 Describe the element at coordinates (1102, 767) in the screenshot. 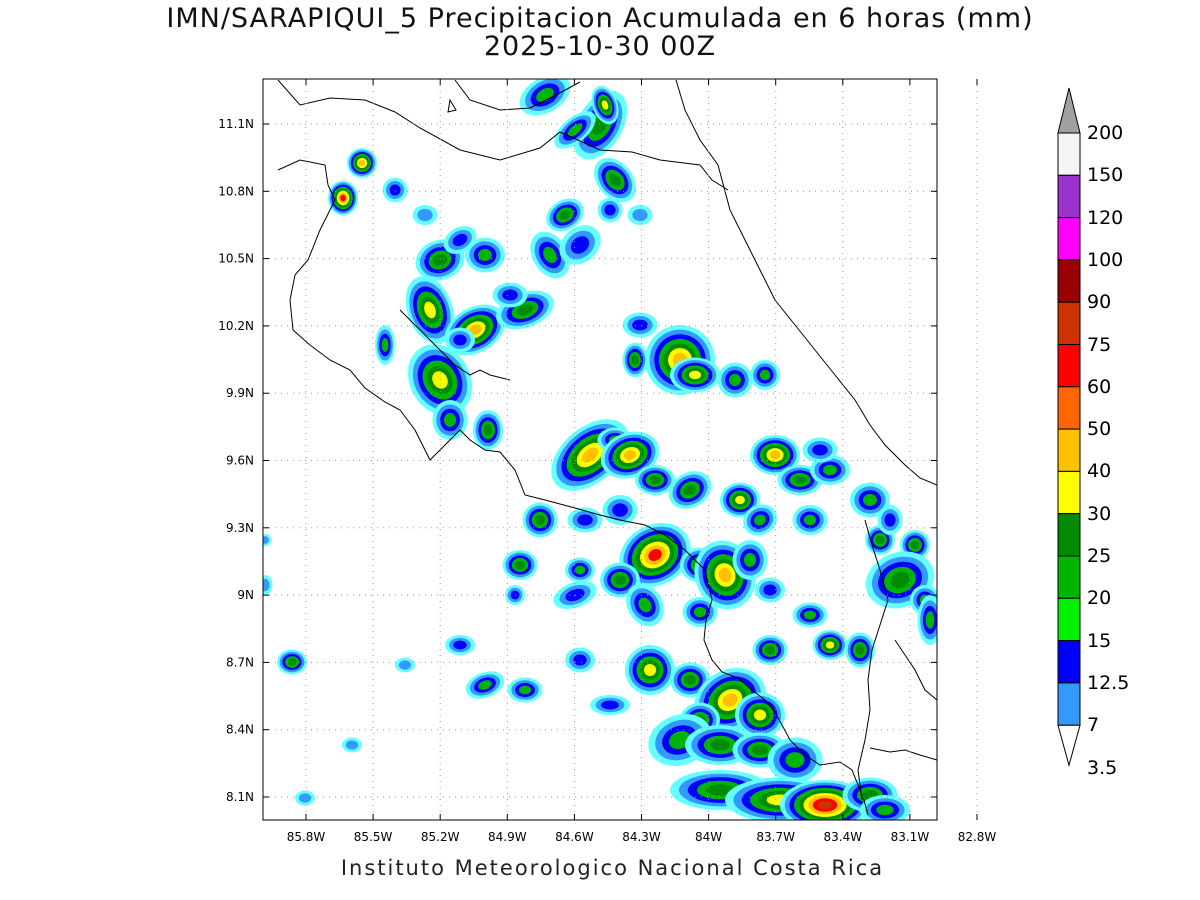

I see `colorbar-label: 3.5` at that location.